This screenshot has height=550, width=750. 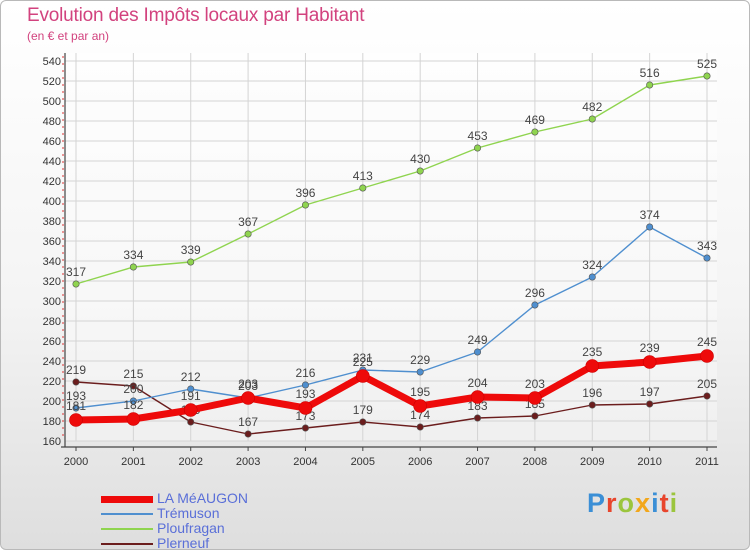 I want to click on series-line-plerneuf, so click(x=391, y=408).